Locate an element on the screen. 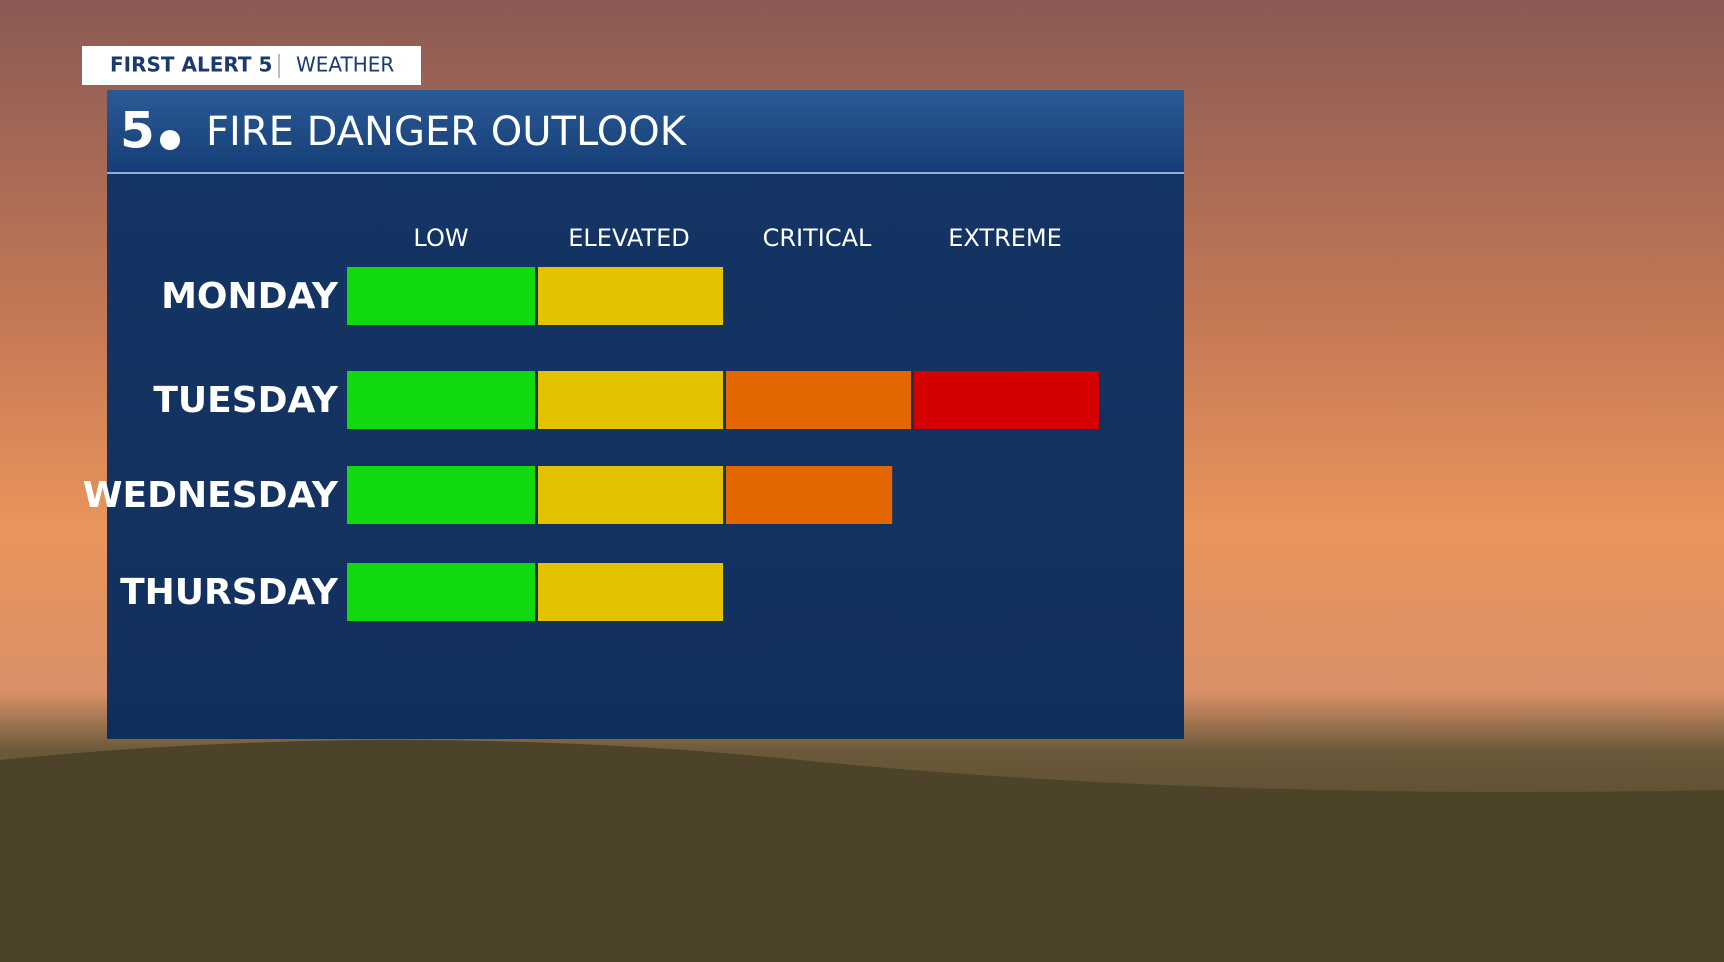 This screenshot has height=962, width=1724. badge-section: WEATHER is located at coordinates (345, 65).